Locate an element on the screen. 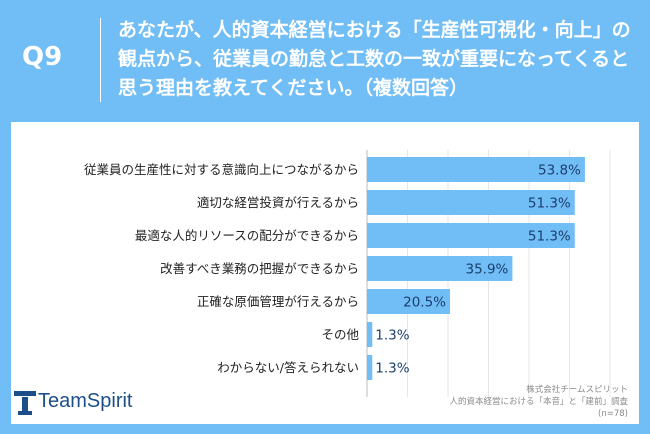 The width and height of the screenshot is (650, 434). category-label: 適切な経営投資が行えるから is located at coordinates (278, 202).